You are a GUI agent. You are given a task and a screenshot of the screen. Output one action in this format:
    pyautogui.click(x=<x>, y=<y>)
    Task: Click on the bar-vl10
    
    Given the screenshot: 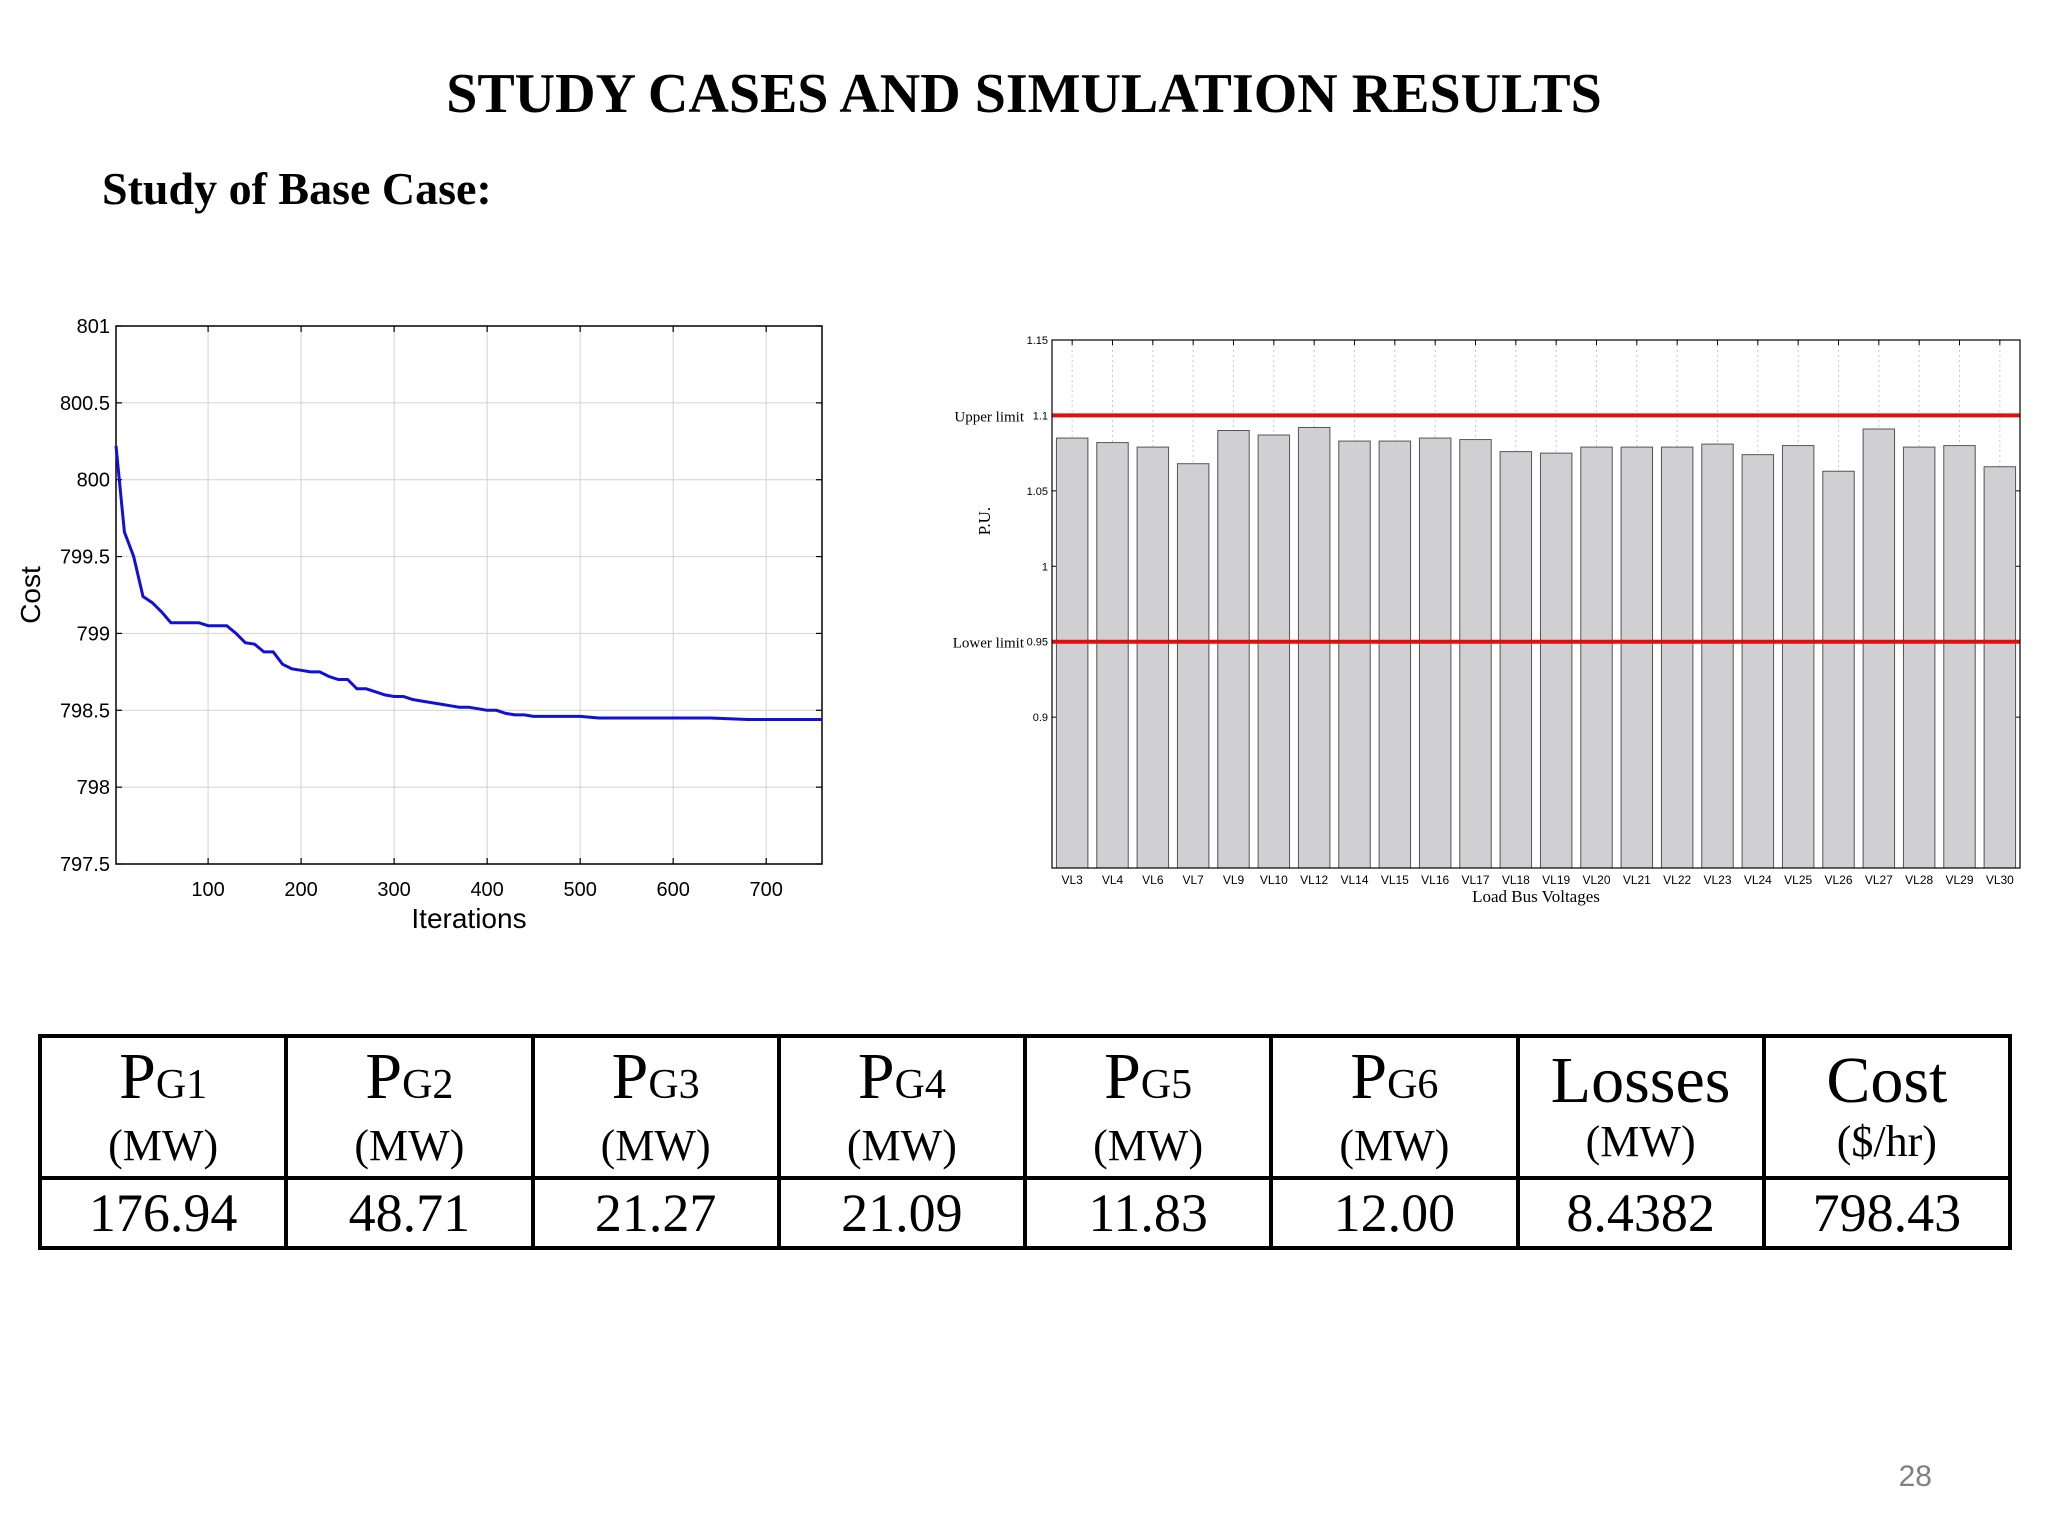 What is the action you would take?
    pyautogui.click(x=1274, y=651)
    